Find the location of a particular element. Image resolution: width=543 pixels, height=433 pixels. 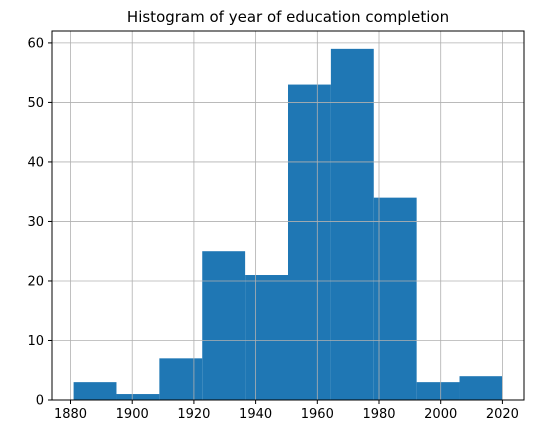

y-tick-label: 0 is located at coordinates (40, 401).